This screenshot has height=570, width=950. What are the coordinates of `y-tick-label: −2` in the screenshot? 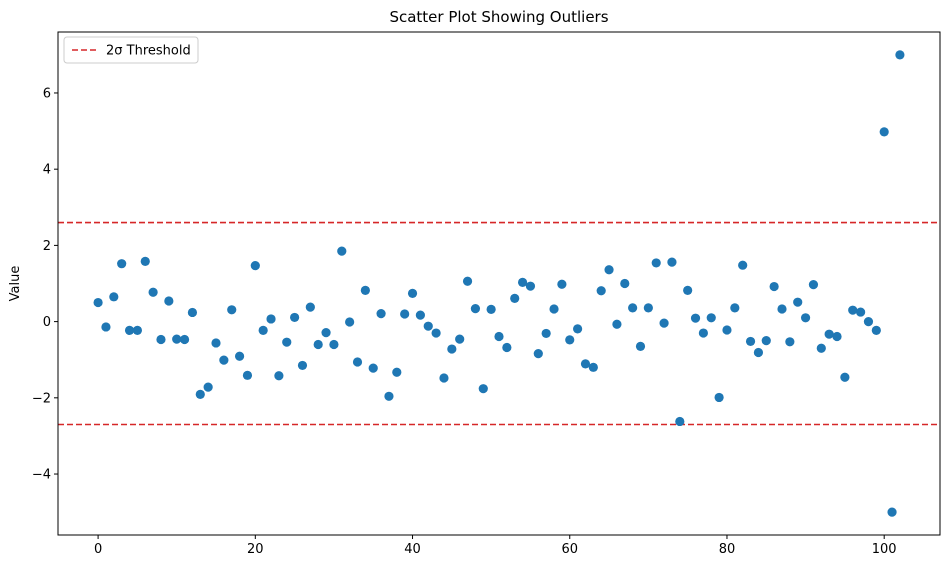 It's located at (41, 398).